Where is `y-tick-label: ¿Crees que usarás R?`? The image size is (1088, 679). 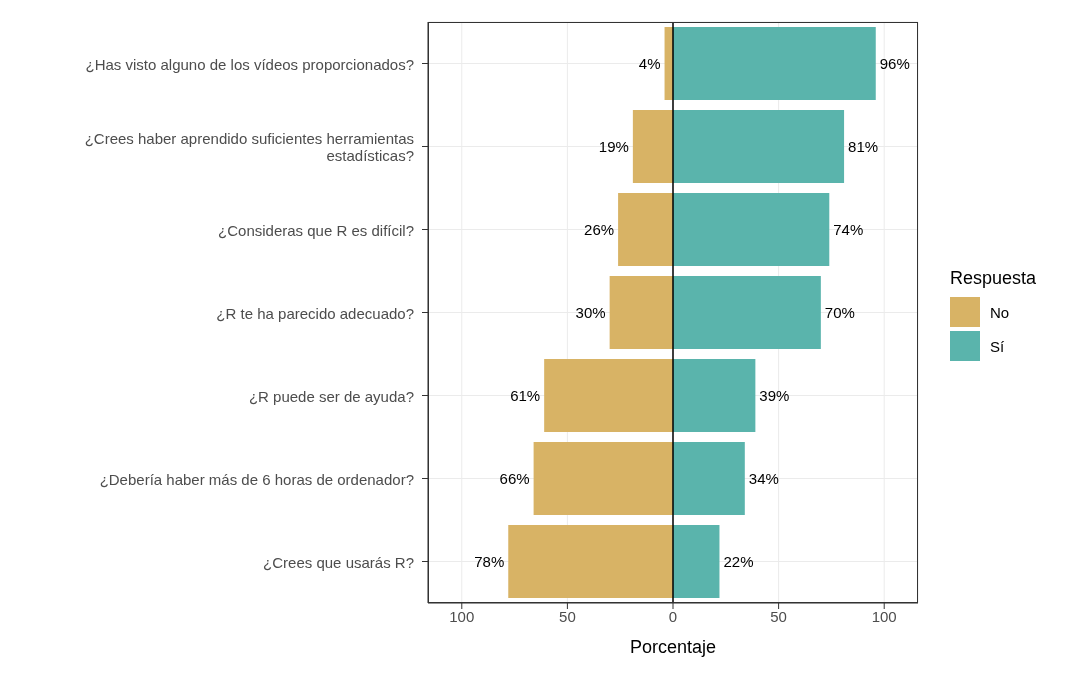 y-tick-label: ¿Crees que usarás R? is located at coordinates (338, 561).